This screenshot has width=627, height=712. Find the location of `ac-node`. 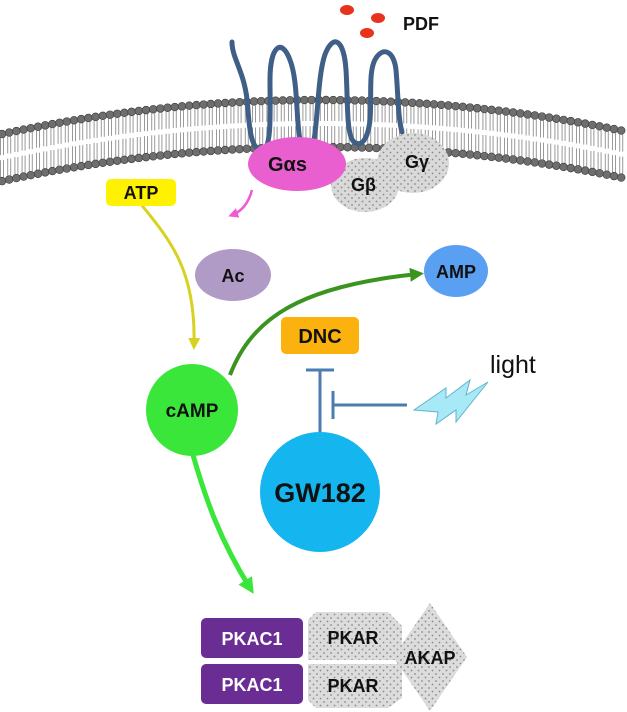

ac-node is located at coordinates (233, 275).